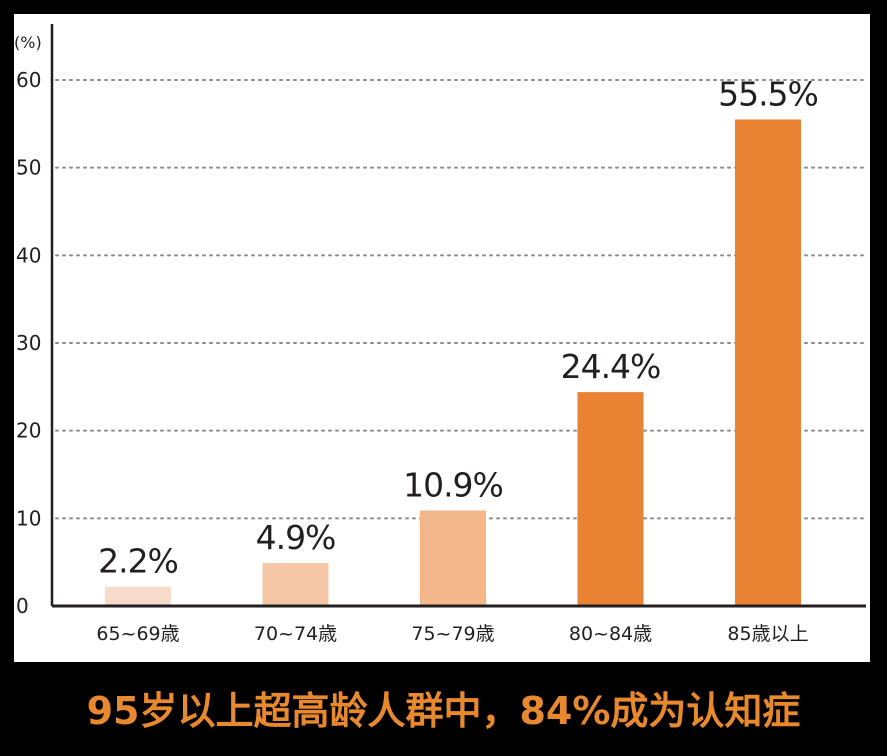 The width and height of the screenshot is (887, 756). What do you see at coordinates (296, 537) in the screenshot?
I see `data-label-2: 4.9%` at bounding box center [296, 537].